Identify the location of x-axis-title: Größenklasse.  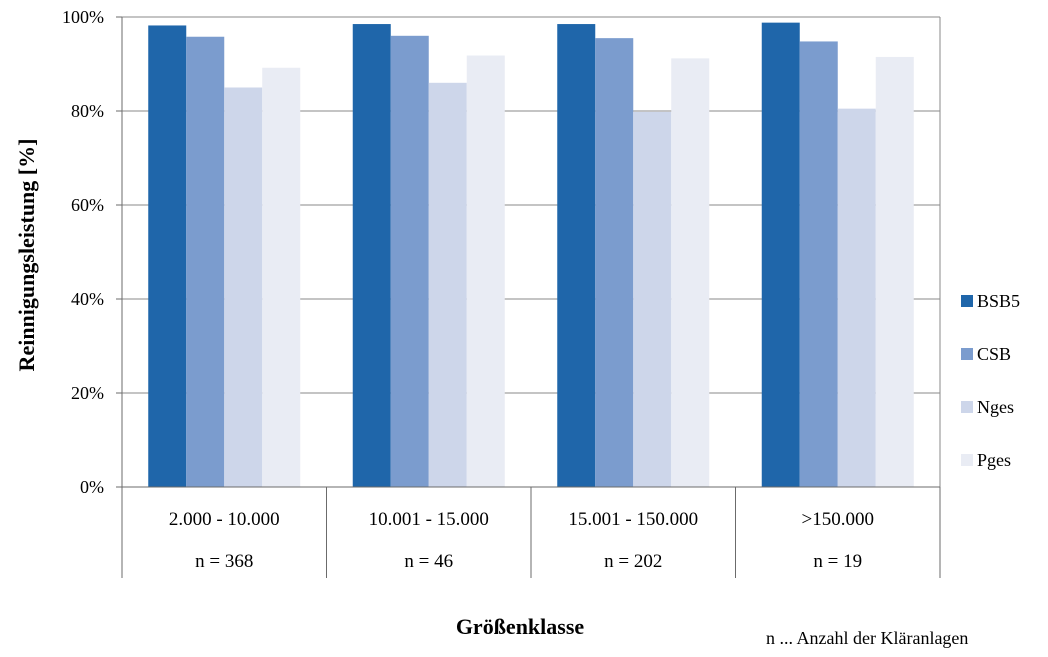
(520, 626).